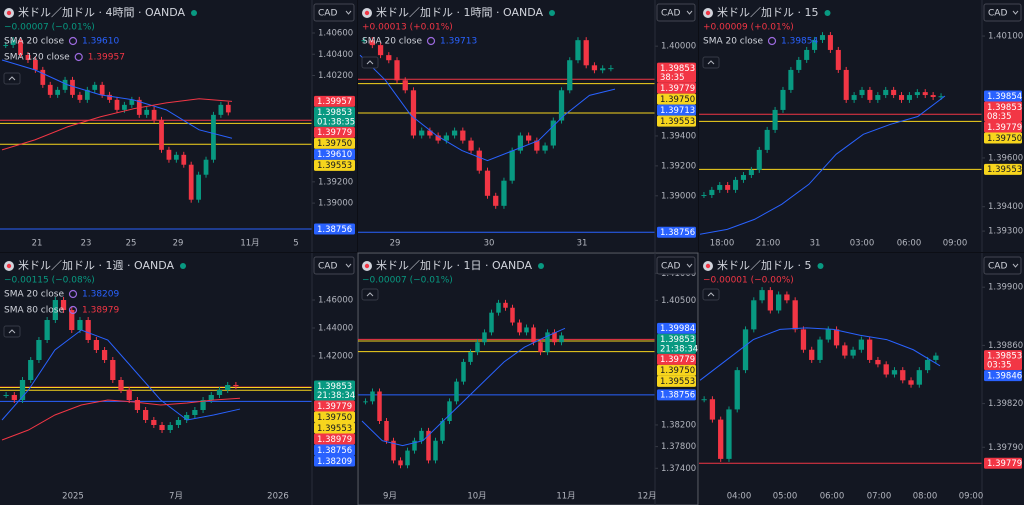 This screenshot has width=1024, height=505. What do you see at coordinates (101, 12) in the screenshot?
I see `chart-title: 米ドル／加ドル · 4時間 · OANDA` at bounding box center [101, 12].